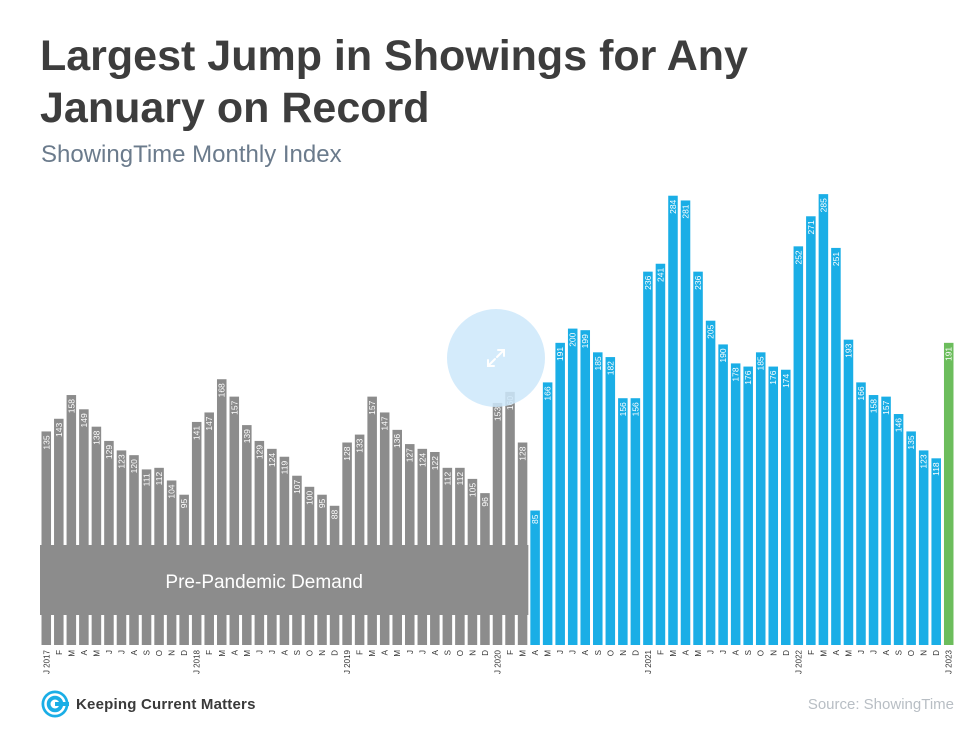  I want to click on x-tick-label-21: O, so click(309, 653).